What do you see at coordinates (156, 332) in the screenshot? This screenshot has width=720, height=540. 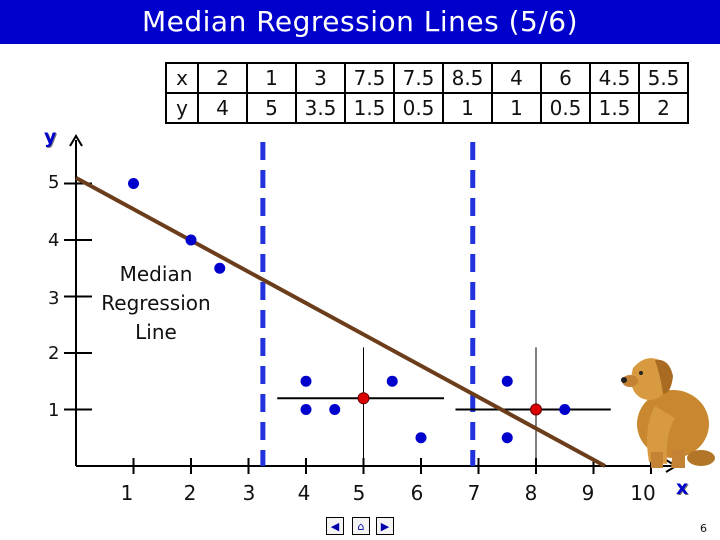 I see `label-line: Line` at bounding box center [156, 332].